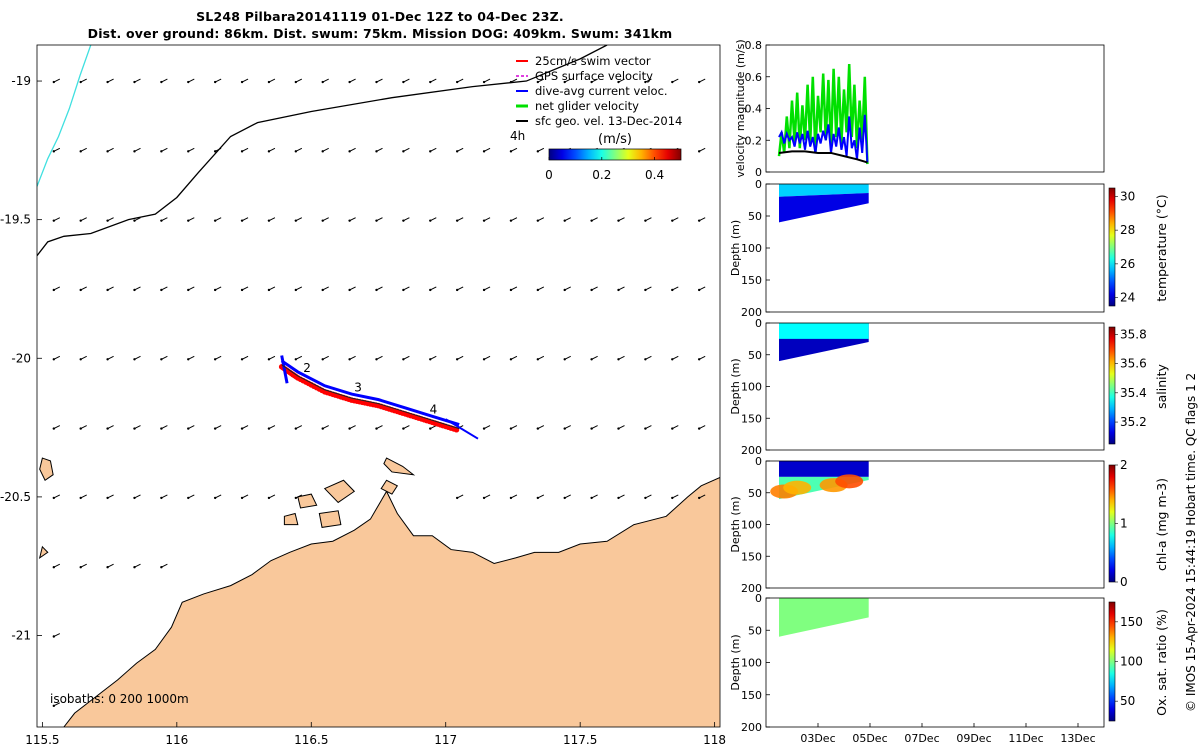 Image resolution: width=1200 pixels, height=750 pixels. What do you see at coordinates (754, 45) in the screenshot?
I see `velocity-ytick-label: 0.8` at bounding box center [754, 45].